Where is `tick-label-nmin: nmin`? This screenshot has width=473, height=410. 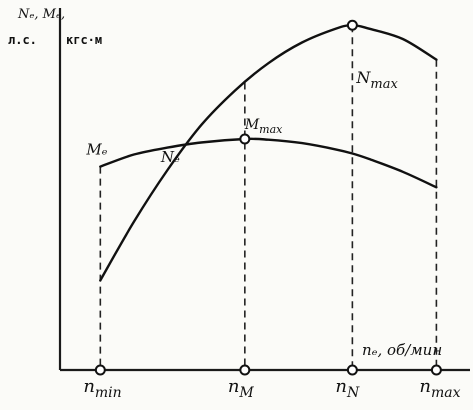 tick-label-nmin: nmin is located at coordinates (102, 388).